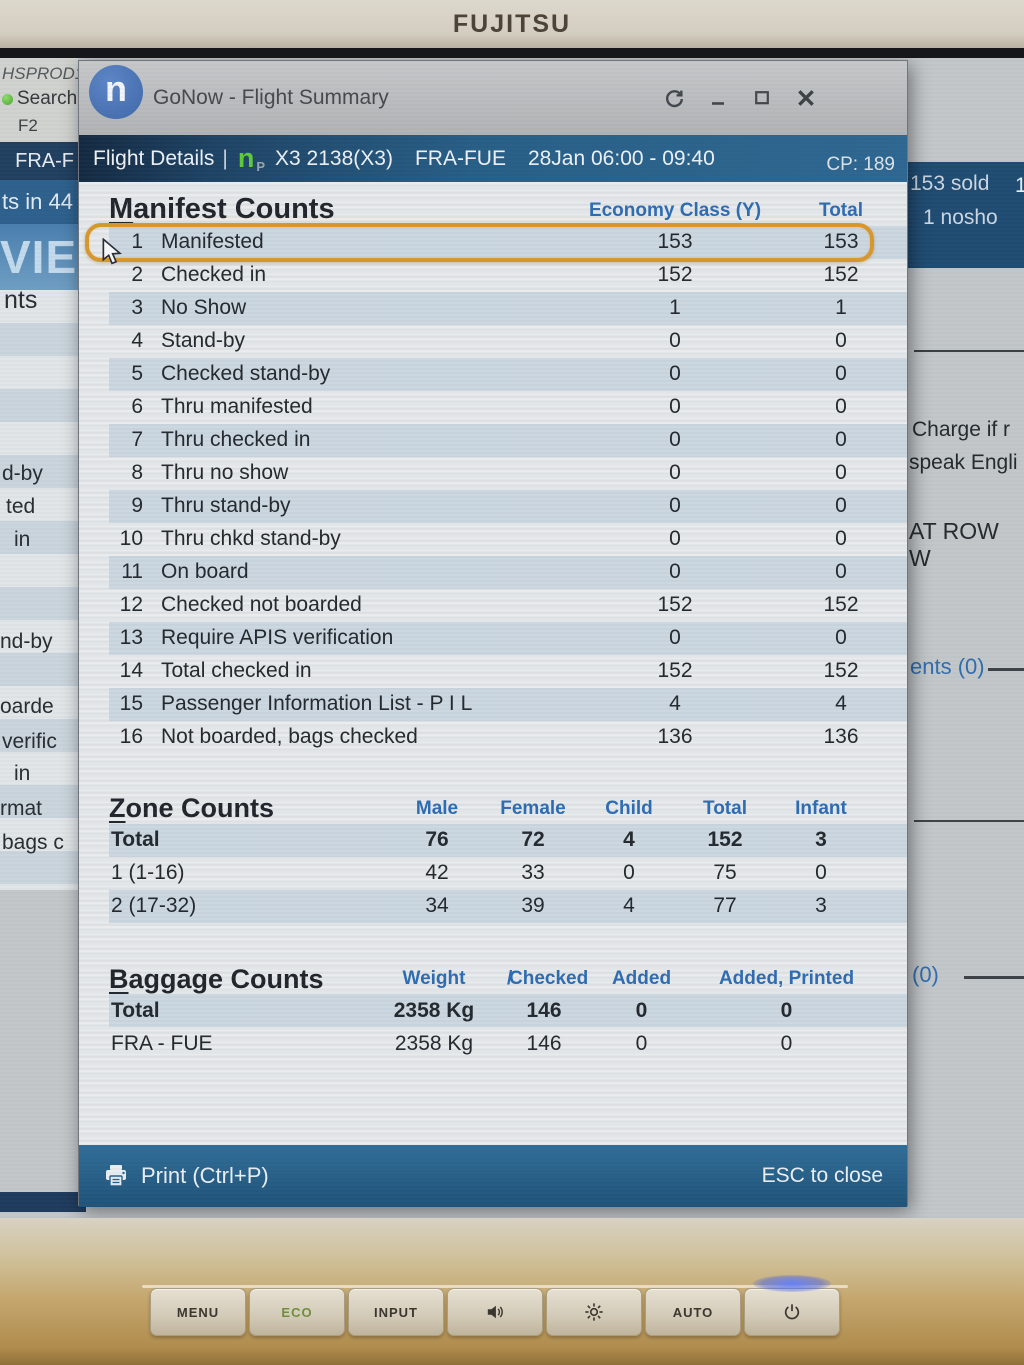 The width and height of the screenshot is (1024, 1365). Describe the element at coordinates (489, 737) in the screenshot. I see `manifest-row: 16 Not boarded, bags checked 136 136` at that location.